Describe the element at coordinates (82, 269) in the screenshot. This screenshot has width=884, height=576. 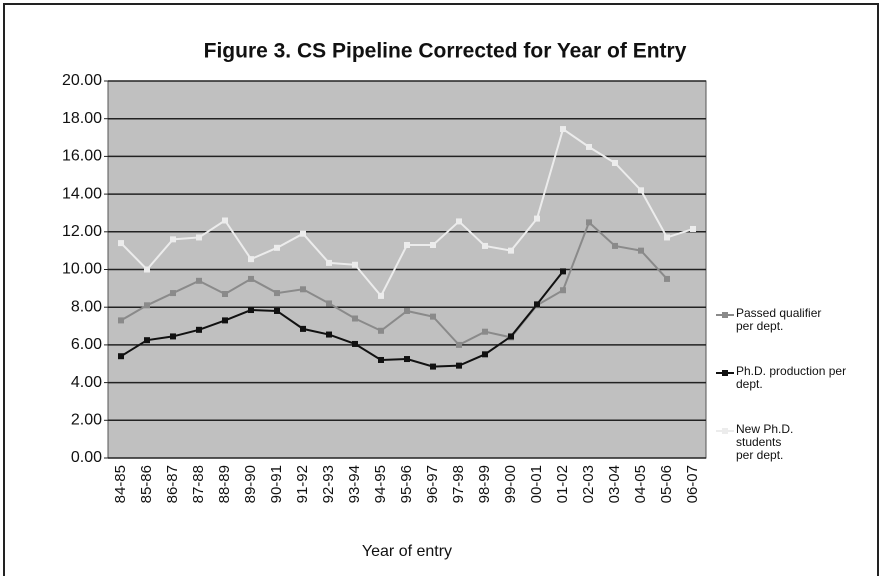
I see `y-tick-label: 10.00` at that location.